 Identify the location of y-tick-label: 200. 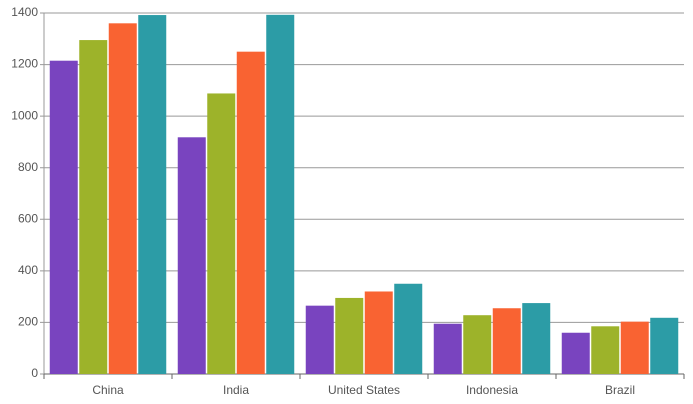
(28, 322).